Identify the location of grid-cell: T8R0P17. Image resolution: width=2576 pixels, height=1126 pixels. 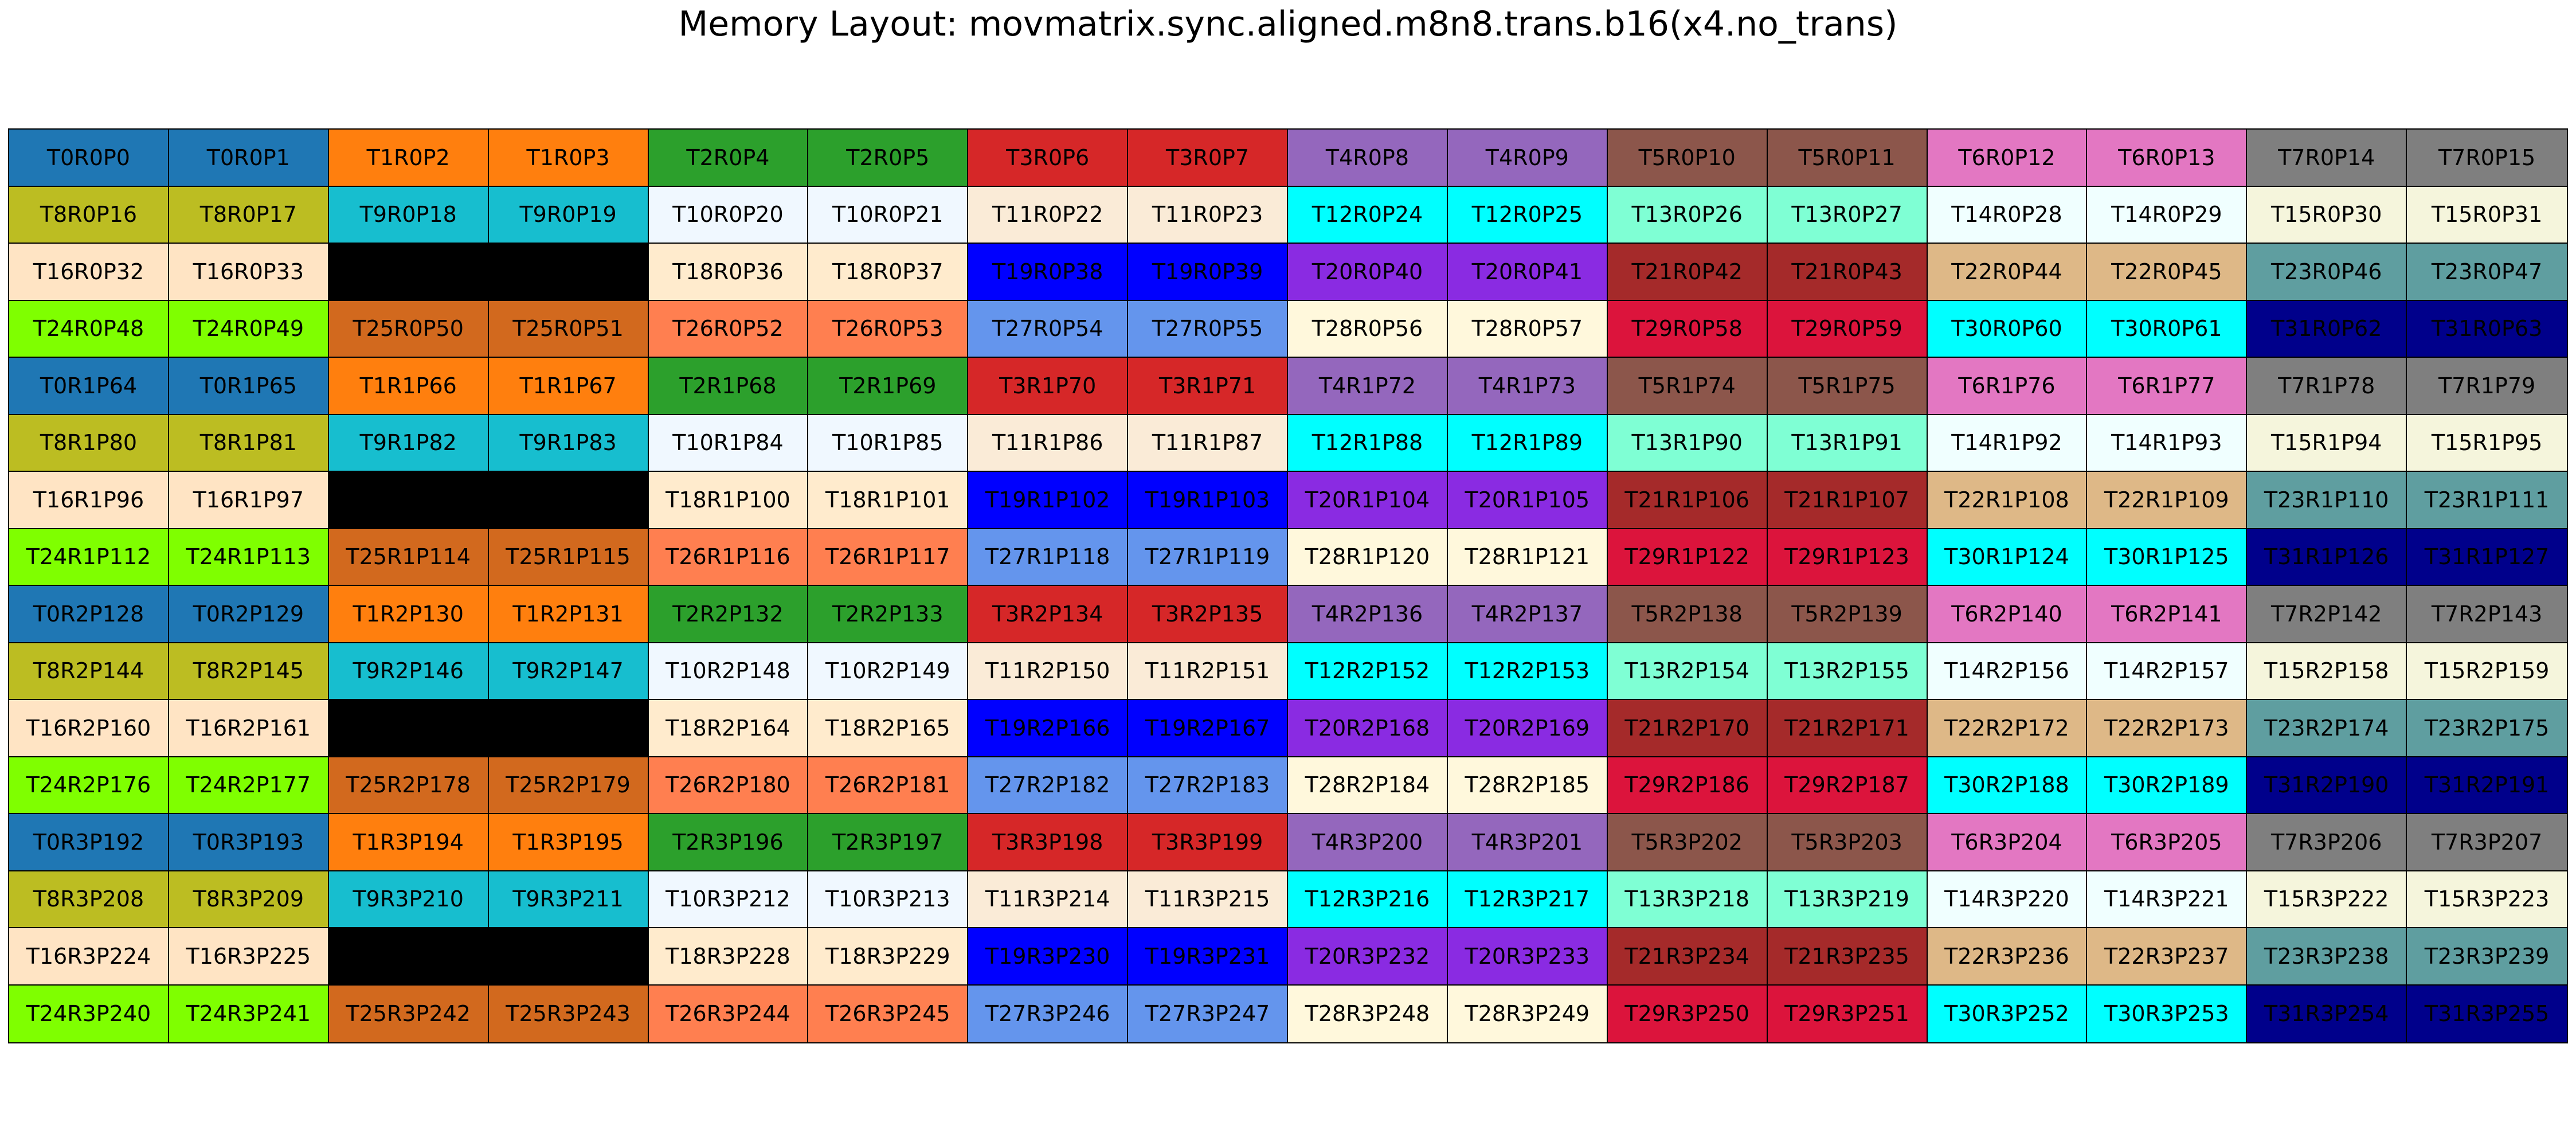
(249, 215).